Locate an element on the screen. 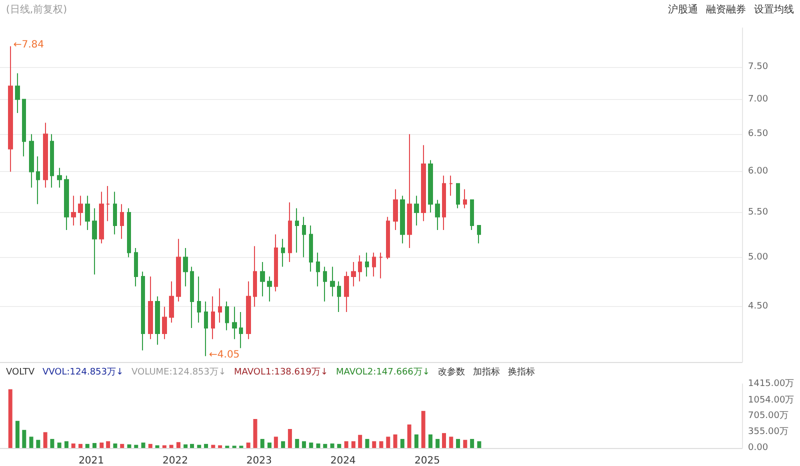 This screenshot has height=466, width=800. text: 融资融券 is located at coordinates (726, 10).